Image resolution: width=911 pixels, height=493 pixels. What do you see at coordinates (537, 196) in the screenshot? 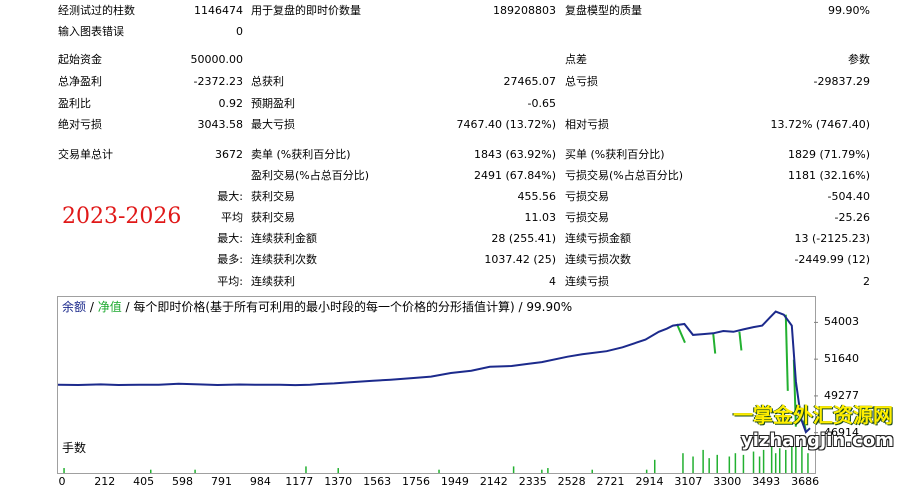
I see `stat-value: 455.56` at bounding box center [537, 196].